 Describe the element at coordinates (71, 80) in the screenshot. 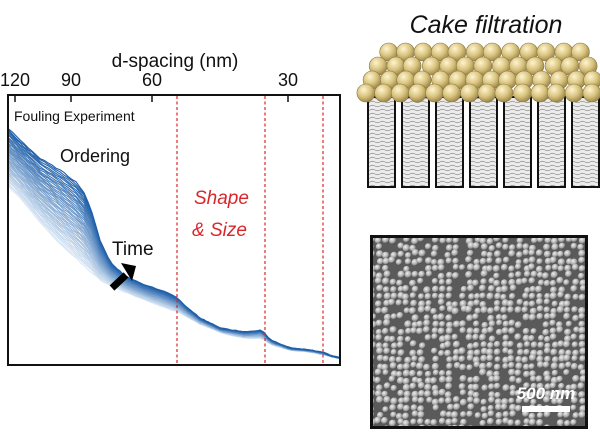

I see `tick-label-90: 90` at that location.